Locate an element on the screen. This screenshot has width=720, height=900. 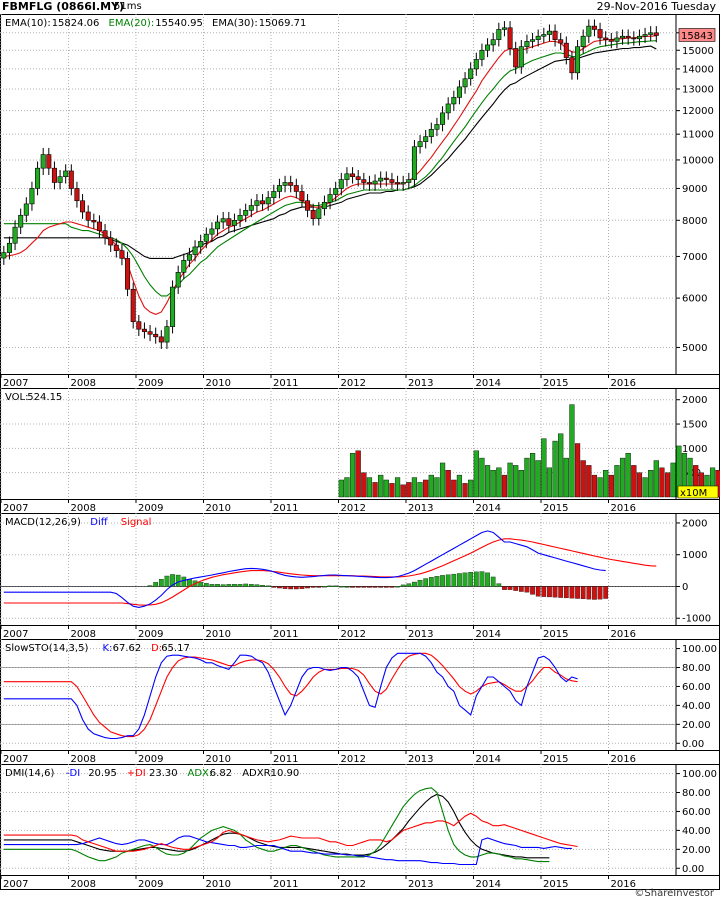
legend-label: Diff is located at coordinates (99, 522).